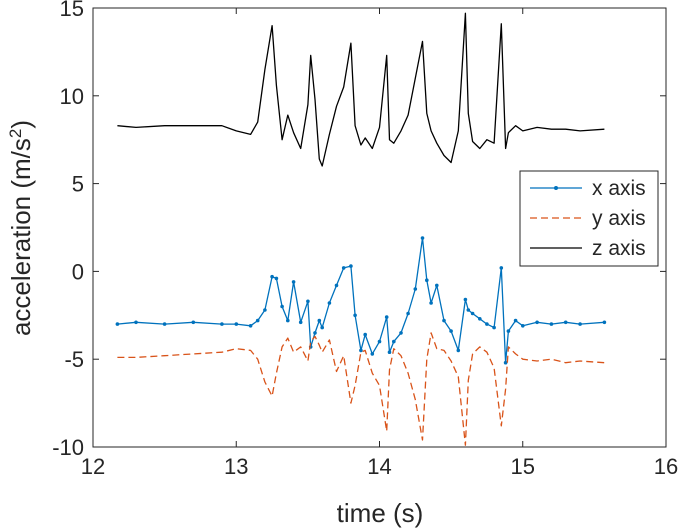  What do you see at coordinates (72, 10) in the screenshot?
I see `y-tick-label: 15` at bounding box center [72, 10].